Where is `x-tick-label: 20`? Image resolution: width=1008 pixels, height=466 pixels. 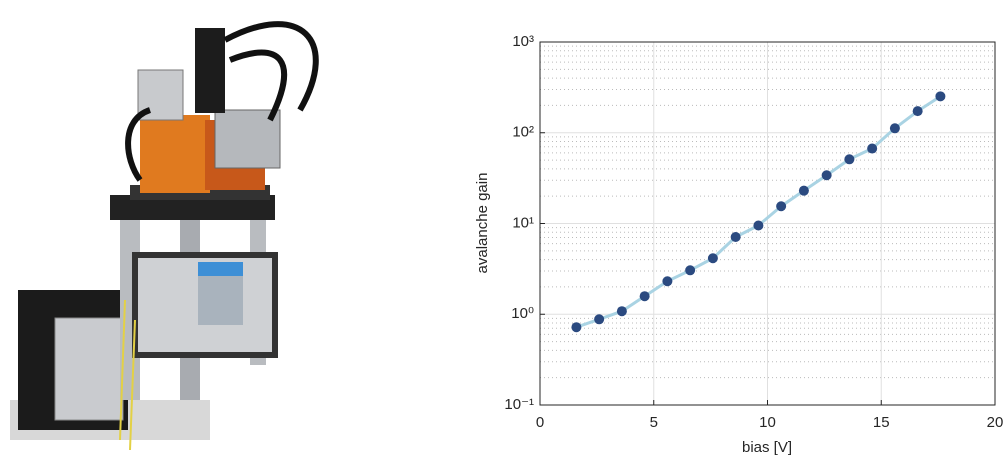 x-tick-label: 20 is located at coordinates (995, 422).